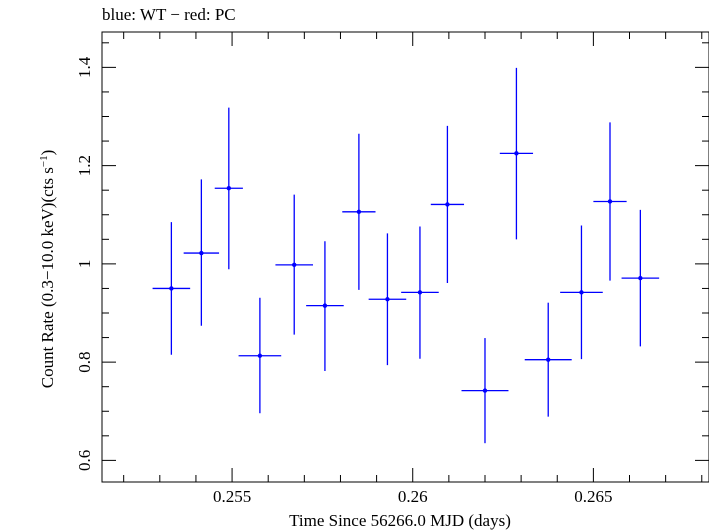  I want to click on chart-title: blue: WT − red: PC, so click(169, 14).